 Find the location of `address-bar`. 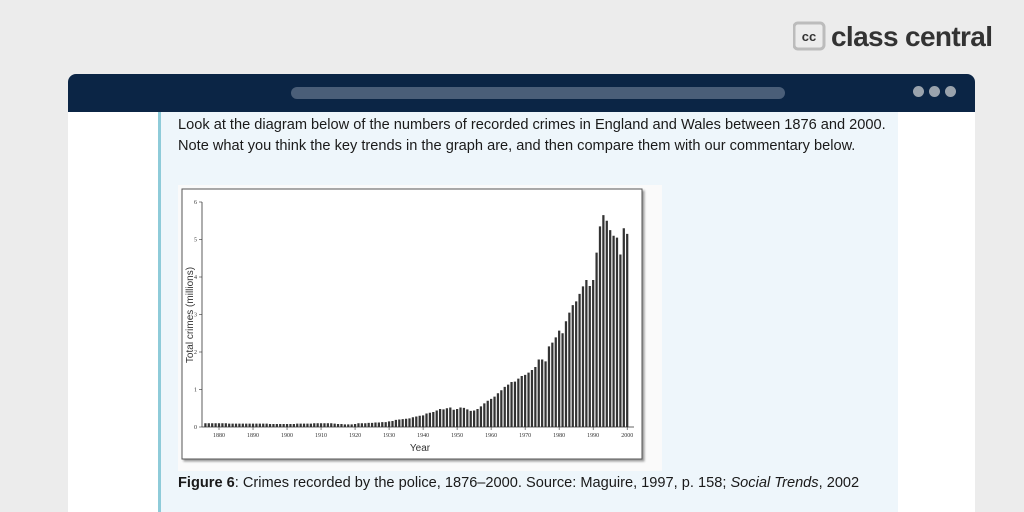

address-bar is located at coordinates (538, 93).